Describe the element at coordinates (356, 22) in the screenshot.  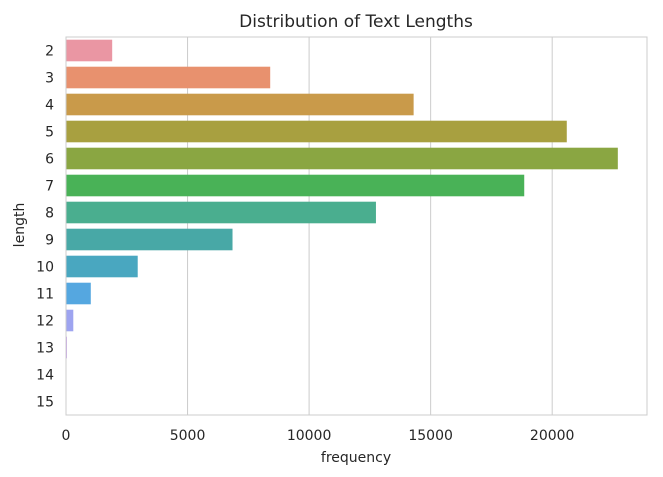
I see `chart-title: Distribution of Text Lengths` at that location.